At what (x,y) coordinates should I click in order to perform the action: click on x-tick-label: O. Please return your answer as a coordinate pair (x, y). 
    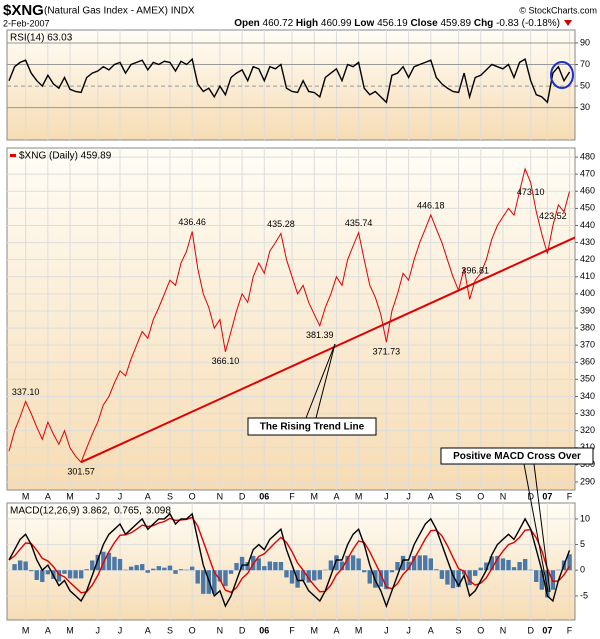
    Looking at the image, I should click on (480, 630).